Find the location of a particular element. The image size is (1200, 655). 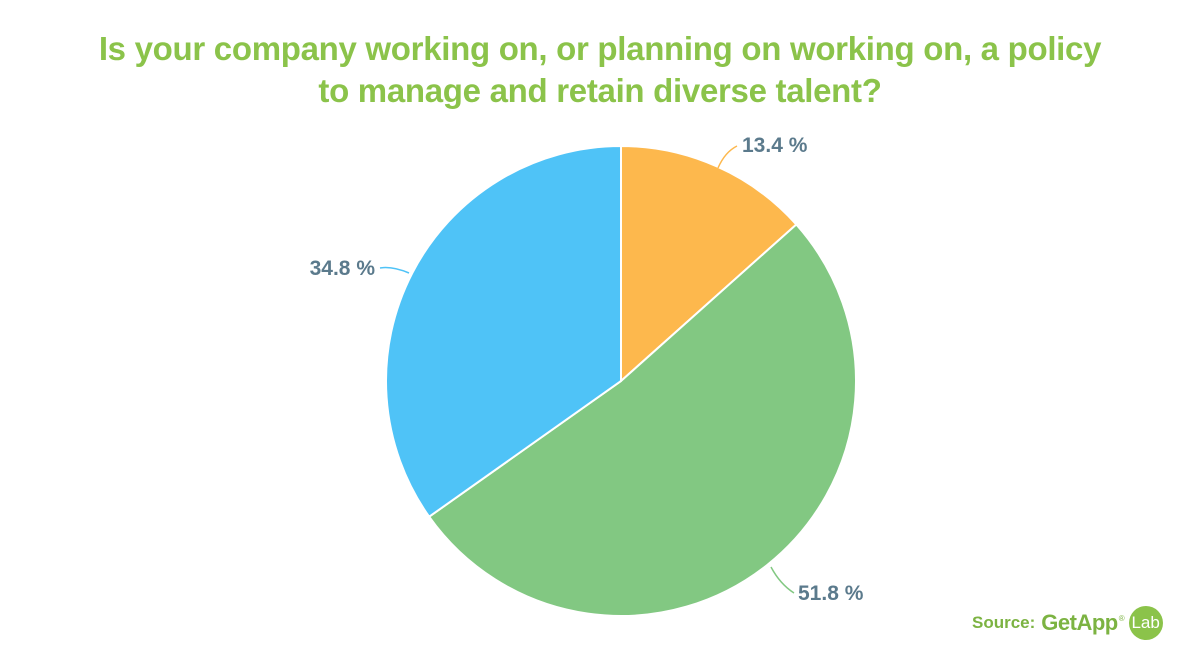

data-label-2: 34.8 % is located at coordinates (343, 268).